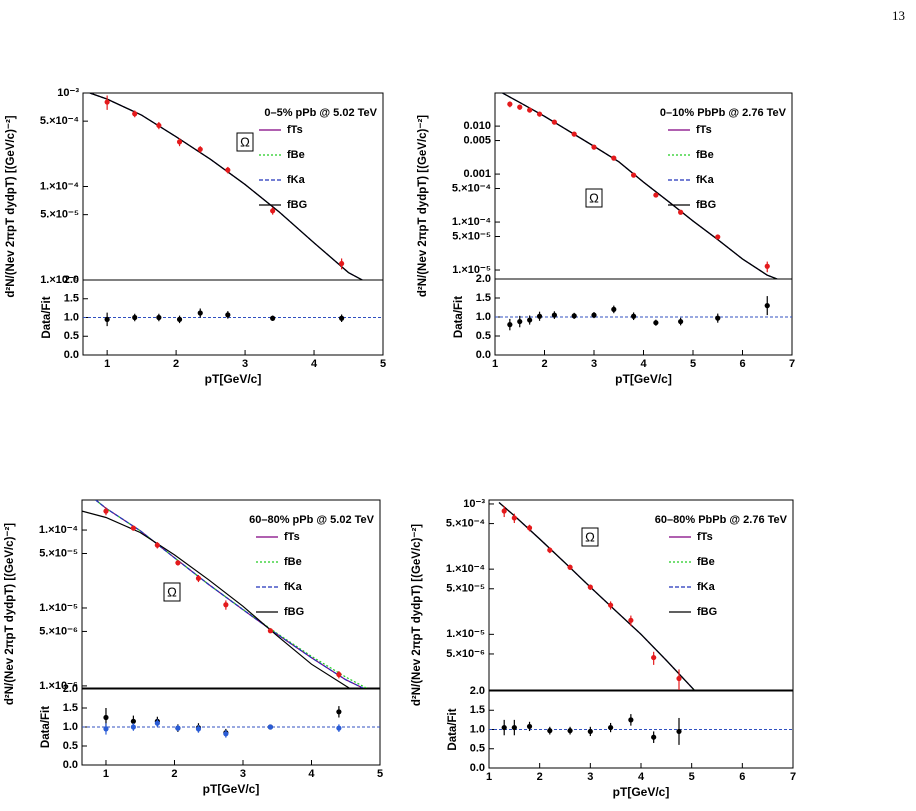  Describe the element at coordinates (723, 113) in the screenshot. I see `legend-title: 0–10% PbPb @ 2.76 TeV` at that location.